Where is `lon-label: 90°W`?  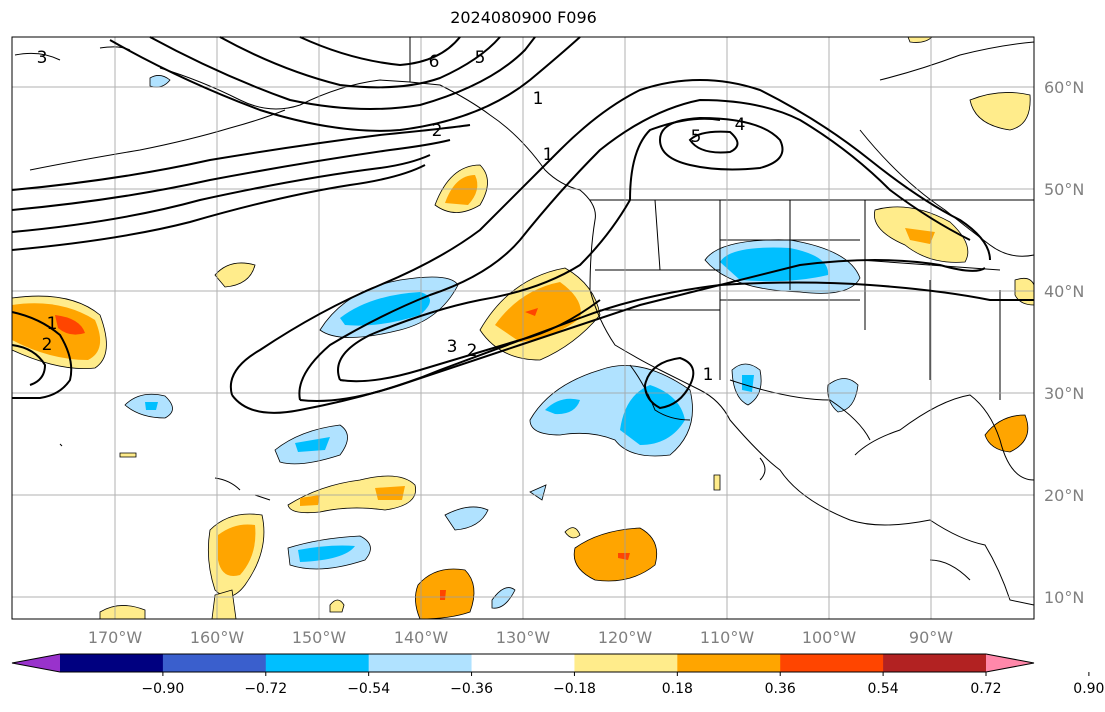
lon-label: 90°W is located at coordinates (931, 637).